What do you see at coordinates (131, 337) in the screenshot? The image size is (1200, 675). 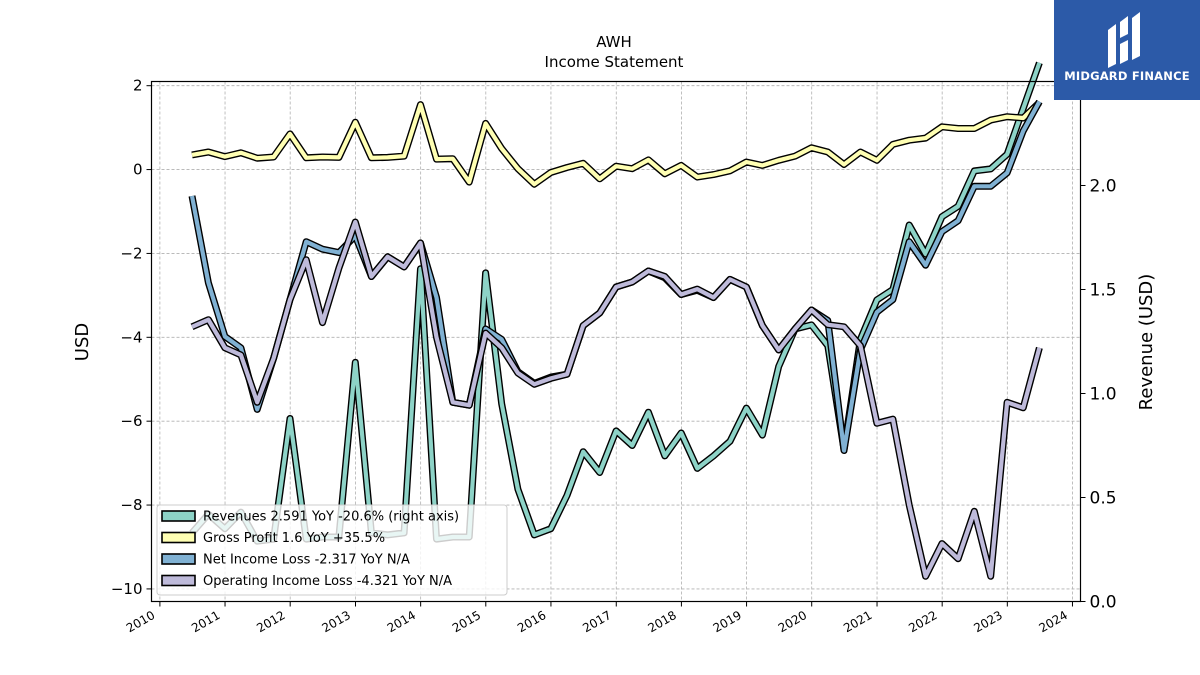 I see `y-tick-label-left: −4` at bounding box center [131, 337].